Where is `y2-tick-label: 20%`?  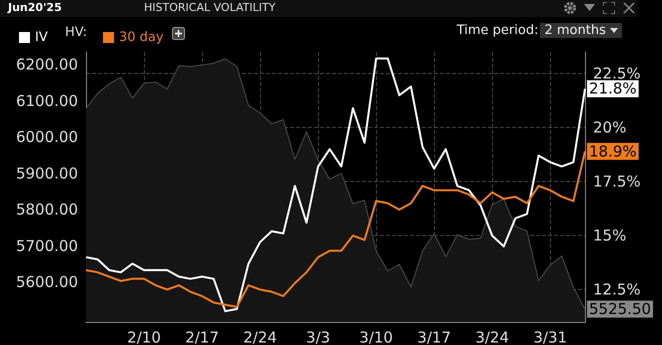
y2-tick-label: 20% is located at coordinates (609, 127).